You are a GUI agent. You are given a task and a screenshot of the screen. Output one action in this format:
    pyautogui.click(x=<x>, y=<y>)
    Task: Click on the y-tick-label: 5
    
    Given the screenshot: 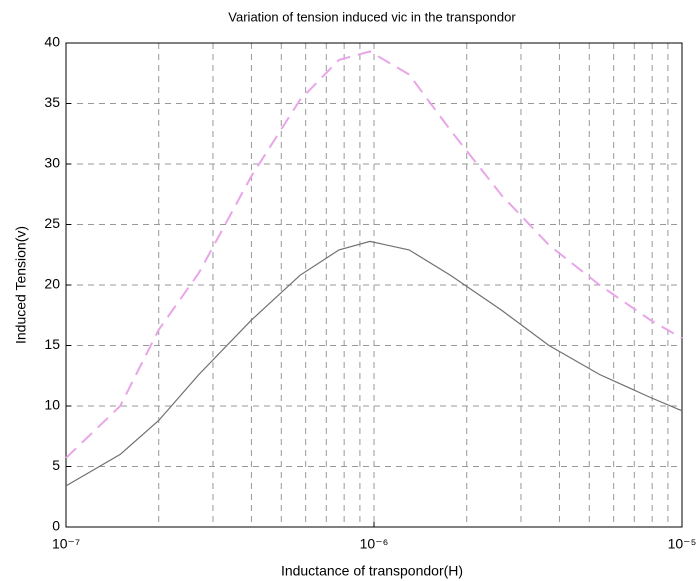 What is the action you would take?
    pyautogui.click(x=56, y=465)
    